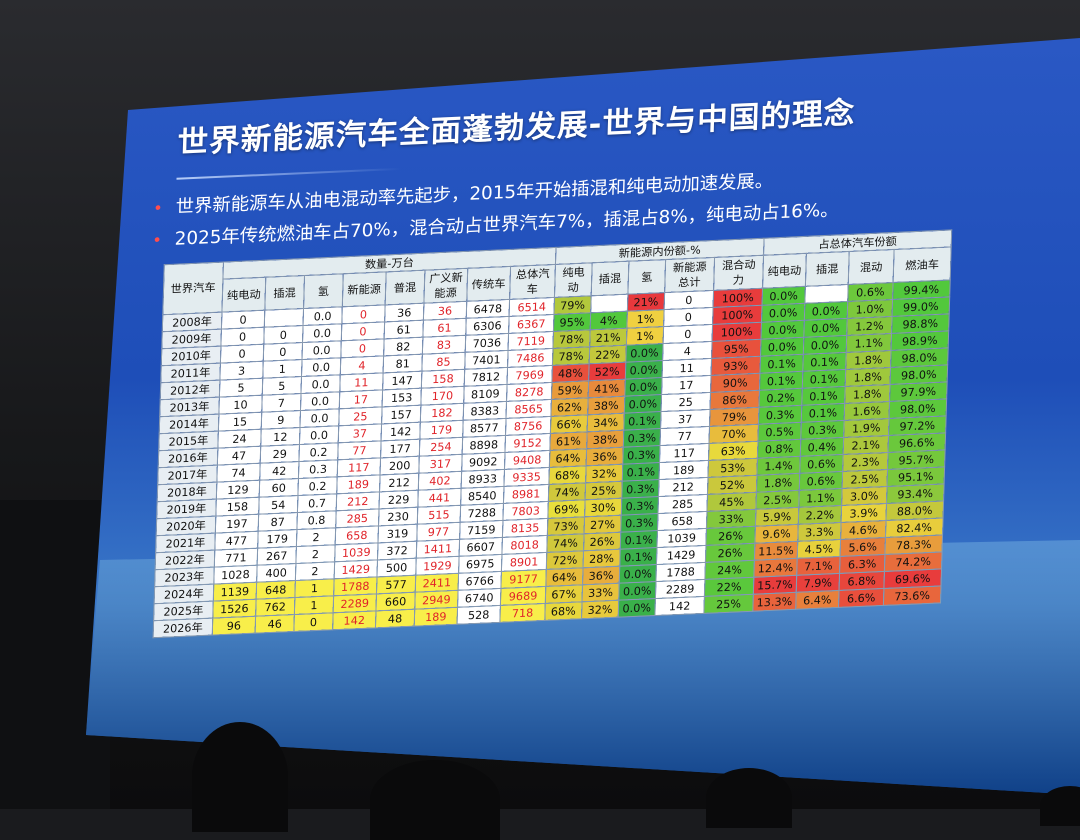  Describe the element at coordinates (820, 515) in the screenshot. I see `data-cell: 2.2%` at that location.